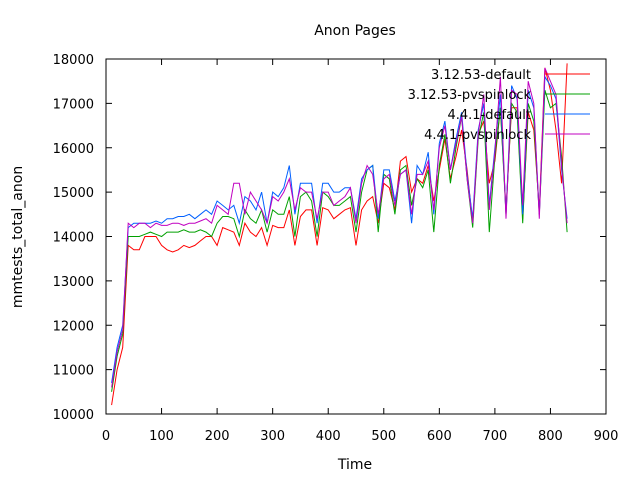  Describe the element at coordinates (73, 371) in the screenshot. I see `y-tick-label: 11000` at that location.